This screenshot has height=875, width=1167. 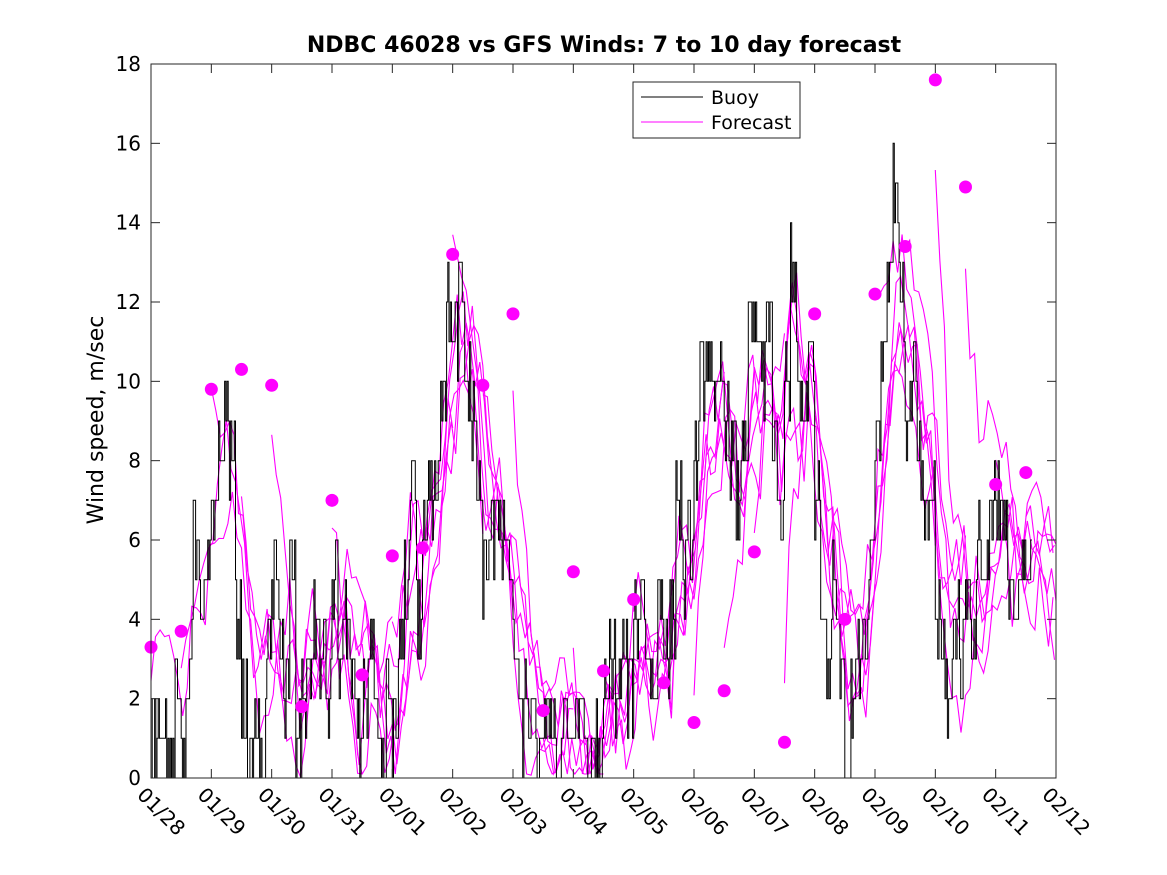 I want to click on y-tick-label: 12, so click(x=128, y=302).